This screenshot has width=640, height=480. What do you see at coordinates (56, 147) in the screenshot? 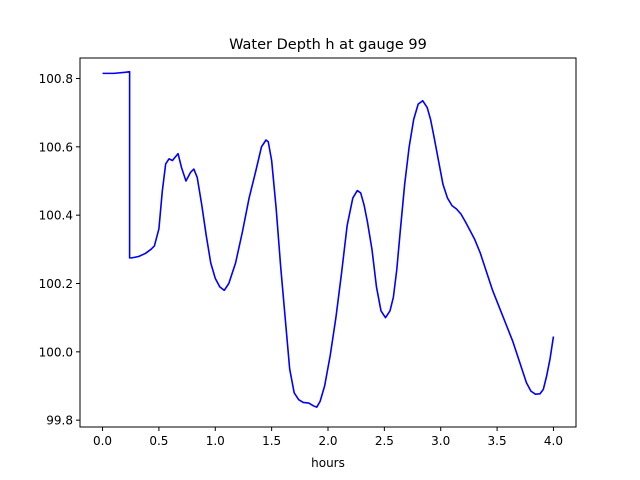
I see `y-tick-label: 100.6` at bounding box center [56, 147].